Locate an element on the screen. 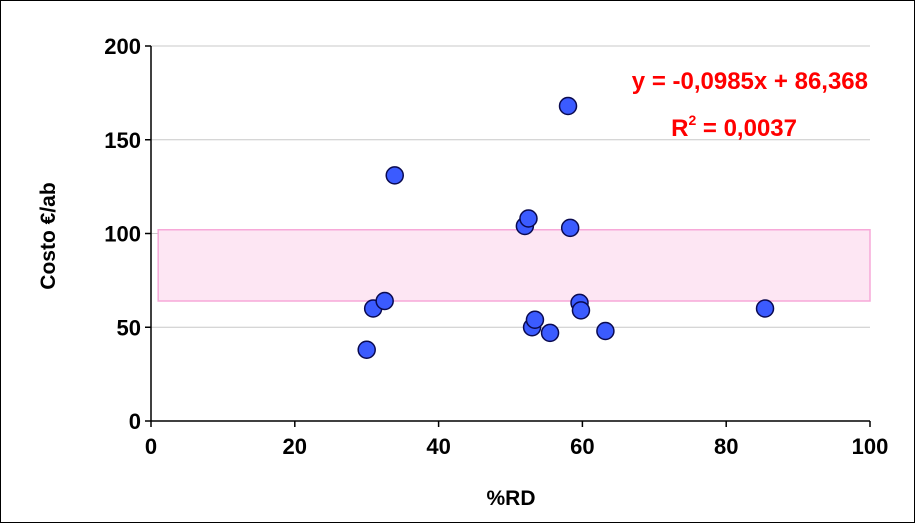 The width and height of the screenshot is (915, 523). trendline-equation: y = -0,0985x + 86,368 is located at coordinates (750, 81).